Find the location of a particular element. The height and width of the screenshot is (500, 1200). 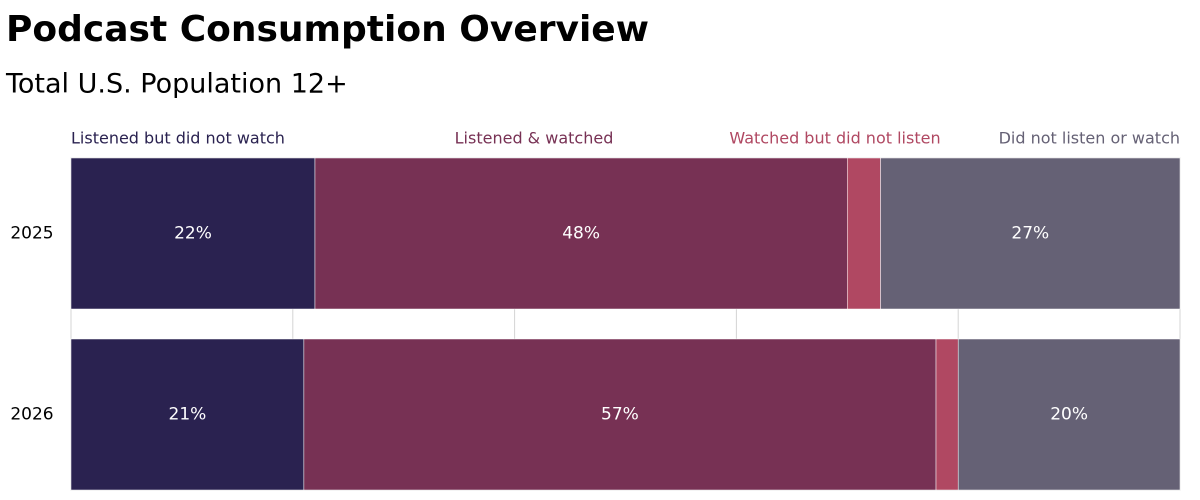

legend-label: Watched but did not listen is located at coordinates (834, 138).